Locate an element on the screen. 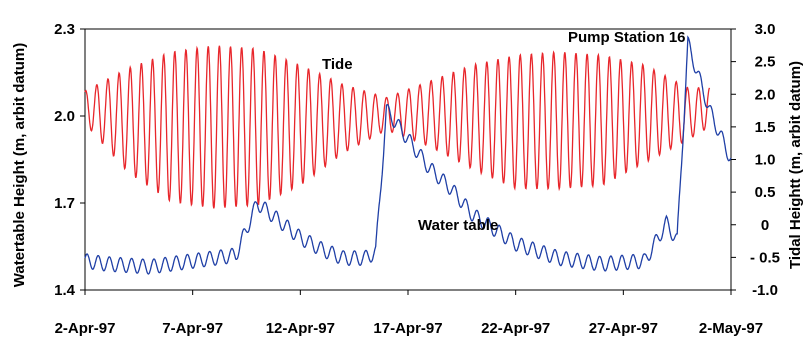 This screenshot has width=812, height=350. y-right-tick-label: 0.5 is located at coordinates (765, 192).